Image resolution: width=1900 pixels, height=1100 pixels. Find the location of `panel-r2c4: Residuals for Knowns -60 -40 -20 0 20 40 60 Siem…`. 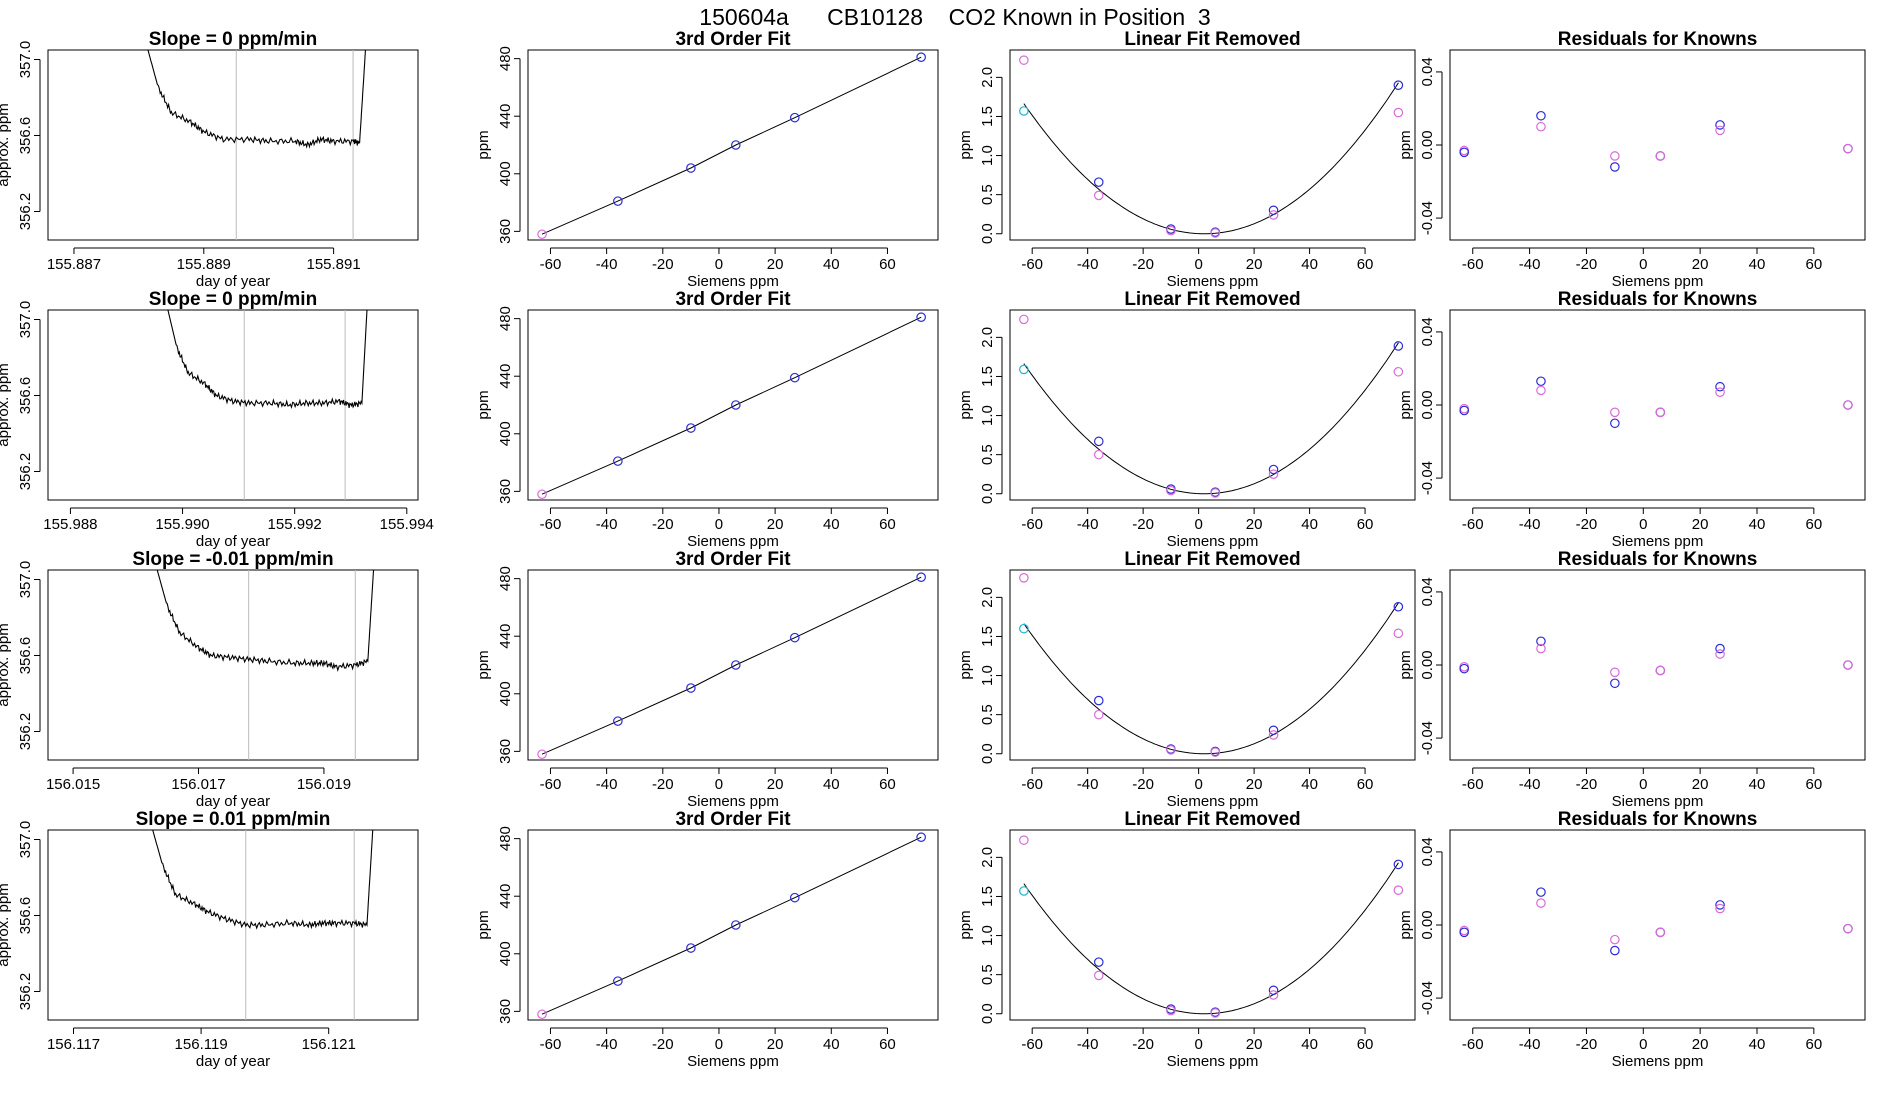

panel-r2c4: Residuals for Knowns -60 -40 -20 0 20 40 60 Siem… is located at coordinates (1631, 419).